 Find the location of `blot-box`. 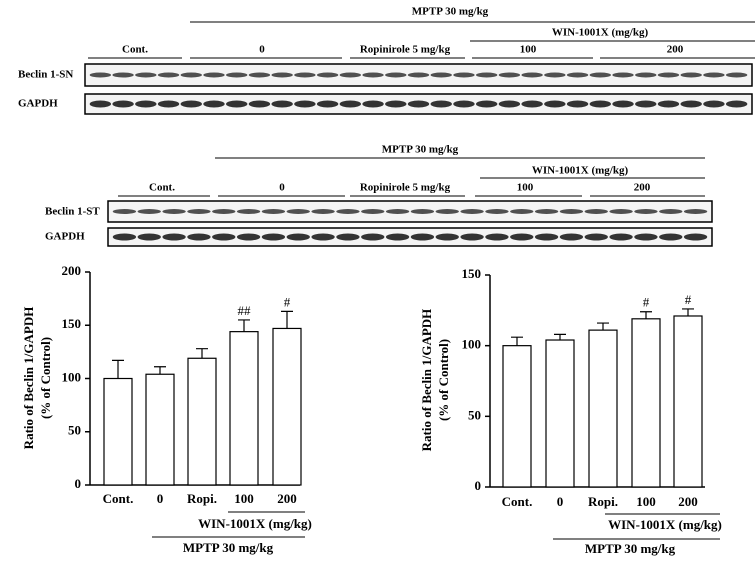

blot-box is located at coordinates (410, 237).